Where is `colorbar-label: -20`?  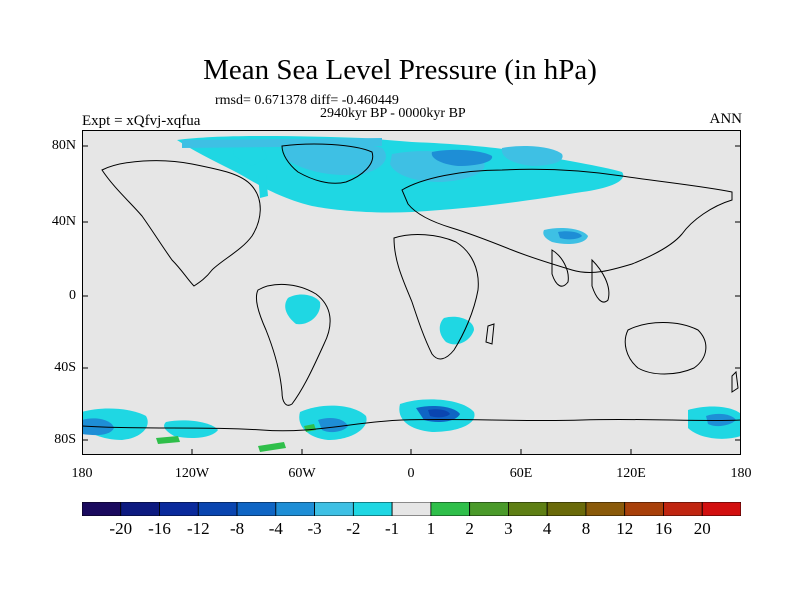 colorbar-label: -20 is located at coordinates (121, 528).